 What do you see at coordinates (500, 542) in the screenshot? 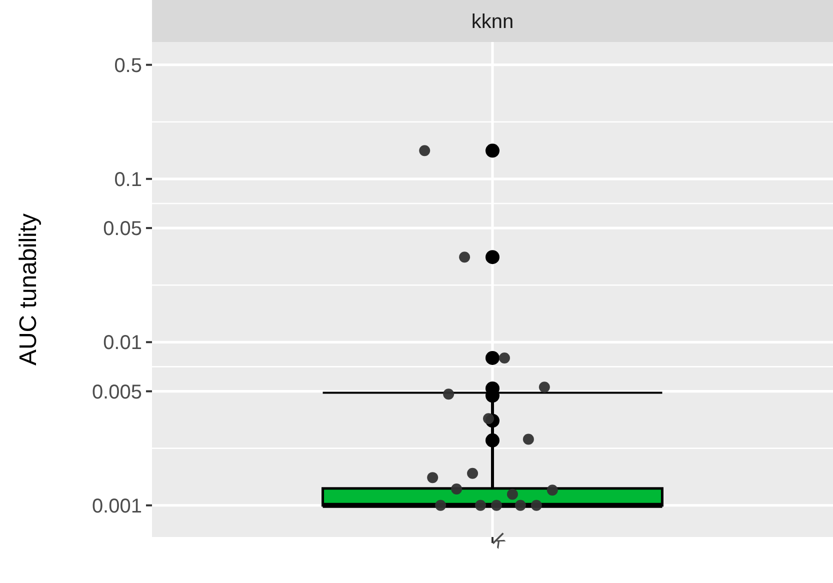
I see `x-tick-label: k` at bounding box center [500, 542].